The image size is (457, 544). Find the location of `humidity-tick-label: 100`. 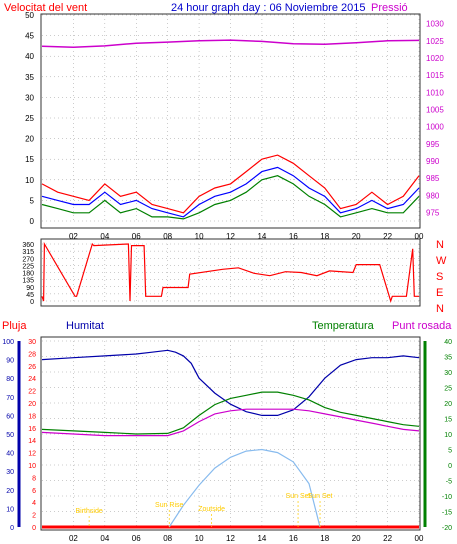

humidity-tick-label: 100 is located at coordinates (8, 342).